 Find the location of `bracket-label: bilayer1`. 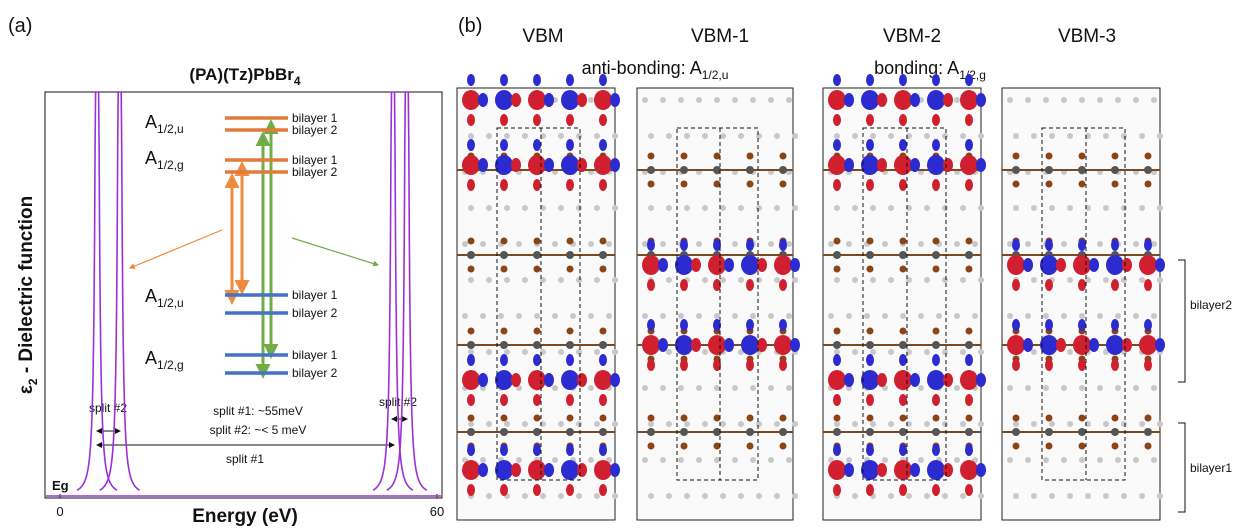

bracket-label: bilayer1 is located at coordinates (1211, 468).